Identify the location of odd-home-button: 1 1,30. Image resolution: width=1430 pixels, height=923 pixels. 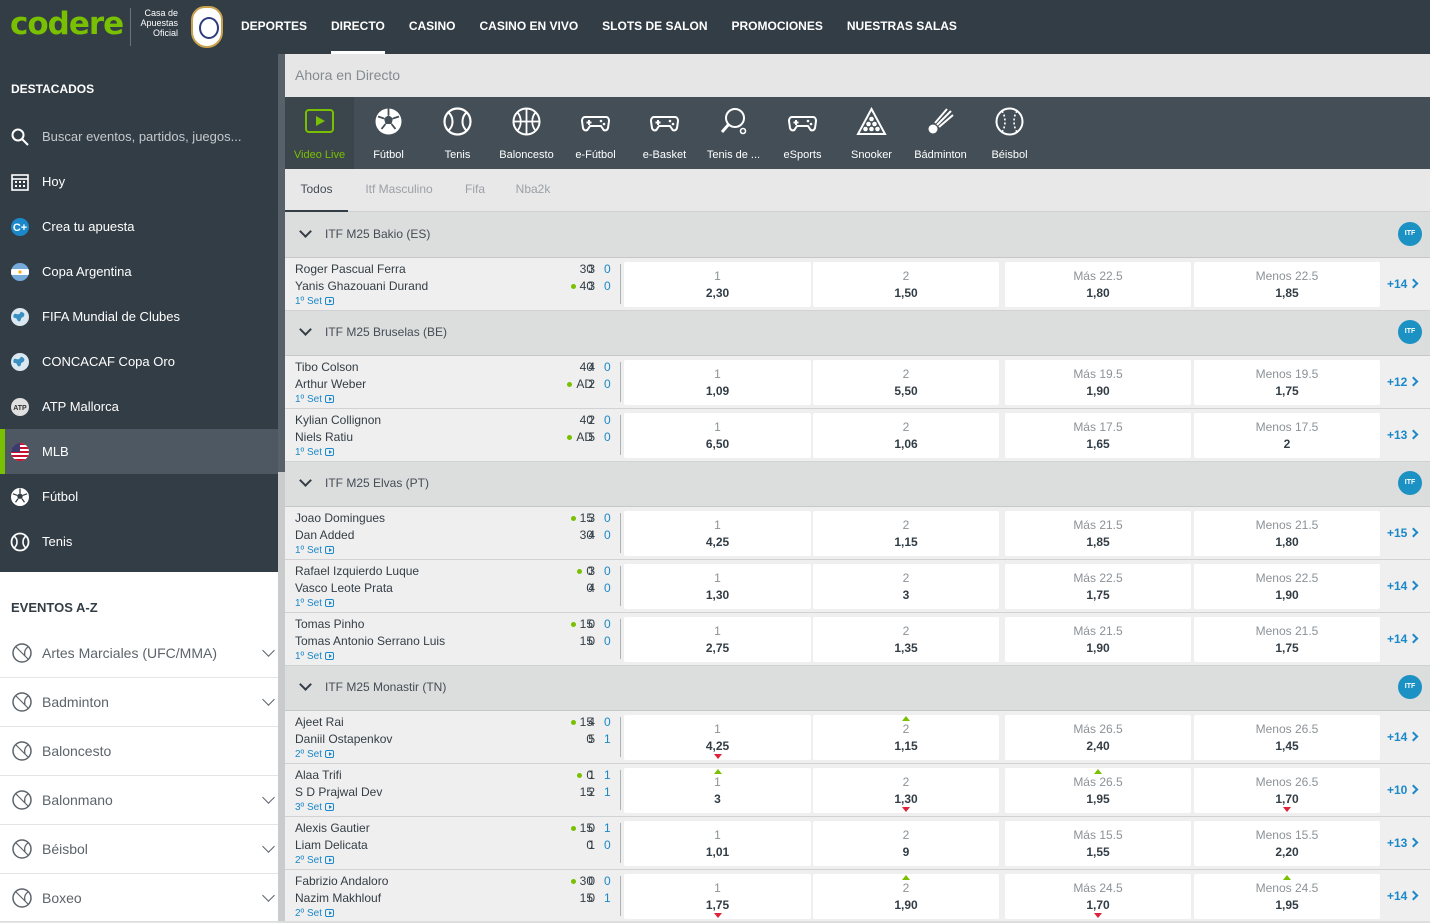
(717, 586).